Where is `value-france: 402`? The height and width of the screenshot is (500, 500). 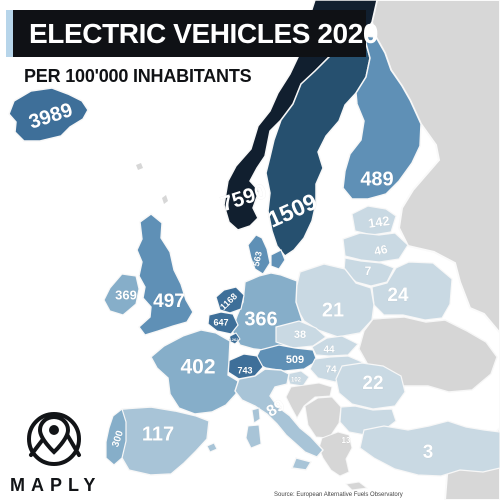 value-france: 402 is located at coordinates (197, 367).